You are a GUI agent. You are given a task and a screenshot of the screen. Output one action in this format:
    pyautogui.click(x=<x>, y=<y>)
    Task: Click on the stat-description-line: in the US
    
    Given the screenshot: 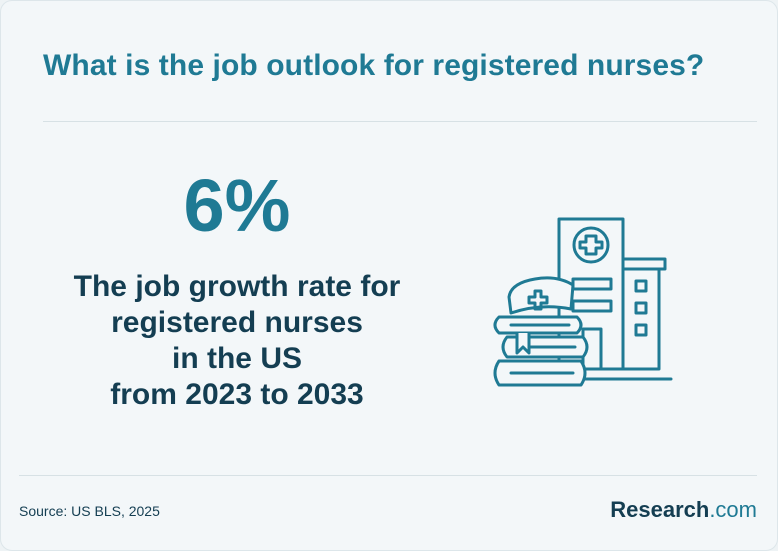 What is the action you would take?
    pyautogui.click(x=236, y=358)
    